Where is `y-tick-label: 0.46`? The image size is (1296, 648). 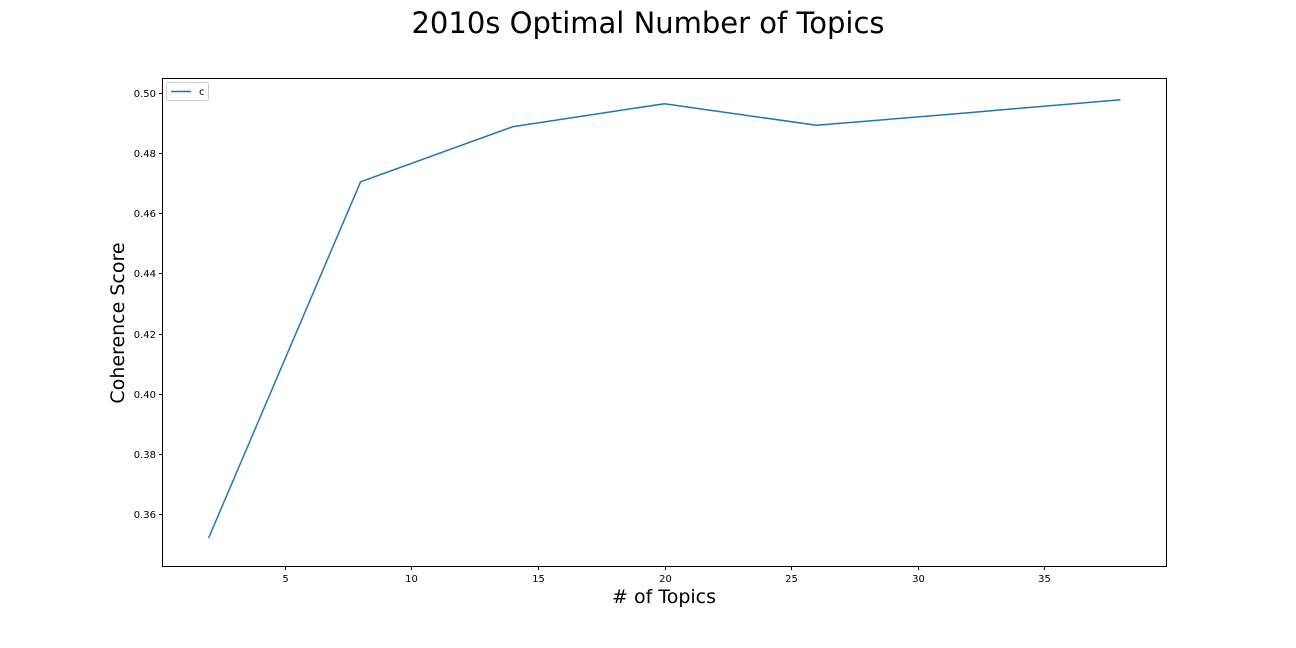
y-tick-label: 0.46 is located at coordinates (145, 214).